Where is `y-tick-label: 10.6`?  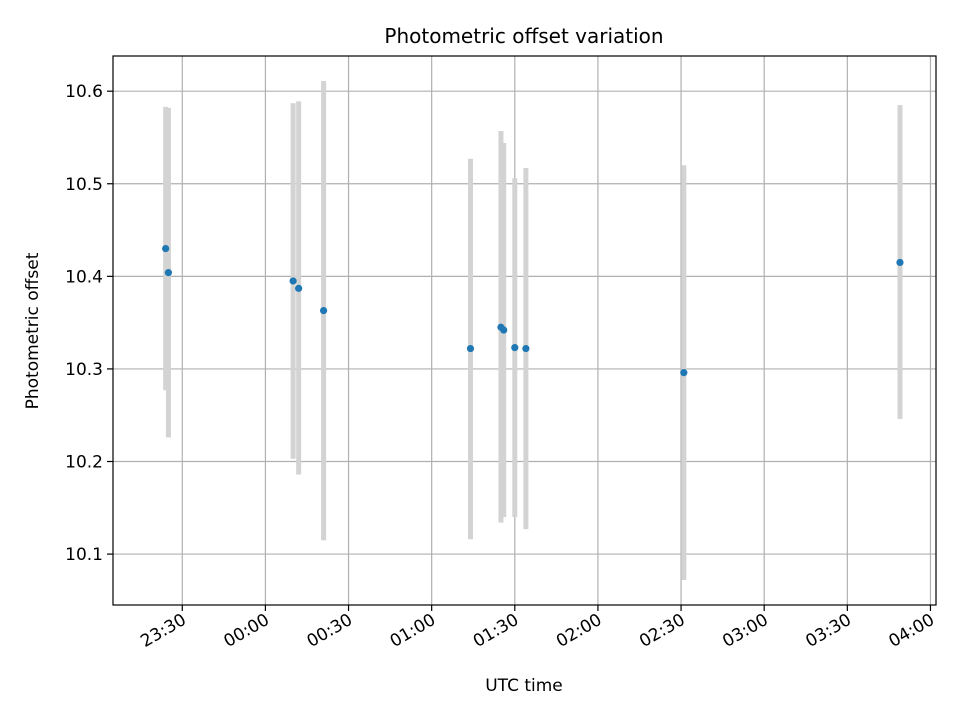
y-tick-label: 10.6 is located at coordinates (84, 92).